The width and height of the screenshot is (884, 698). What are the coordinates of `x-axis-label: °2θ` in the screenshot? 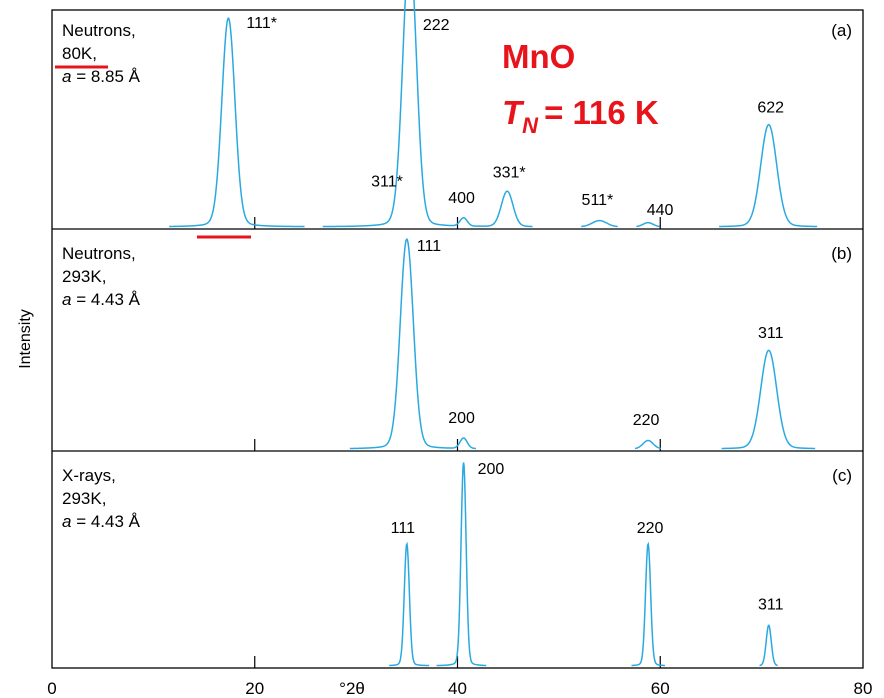 It's located at (352, 688).